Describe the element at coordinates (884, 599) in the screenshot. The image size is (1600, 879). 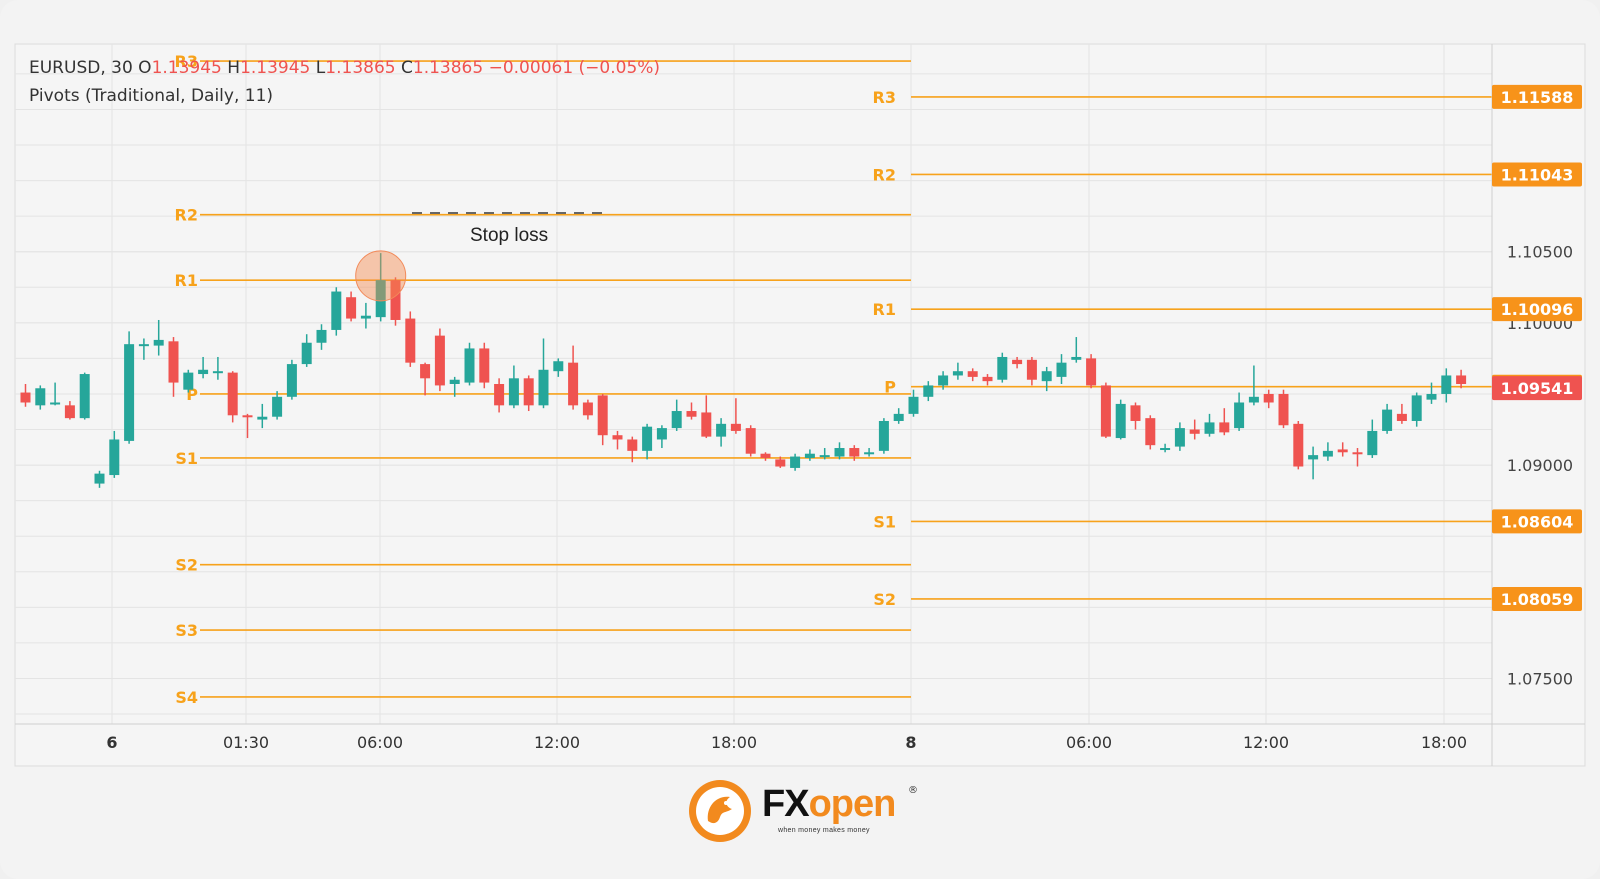
I see `pivot-label-s2: S2` at that location.